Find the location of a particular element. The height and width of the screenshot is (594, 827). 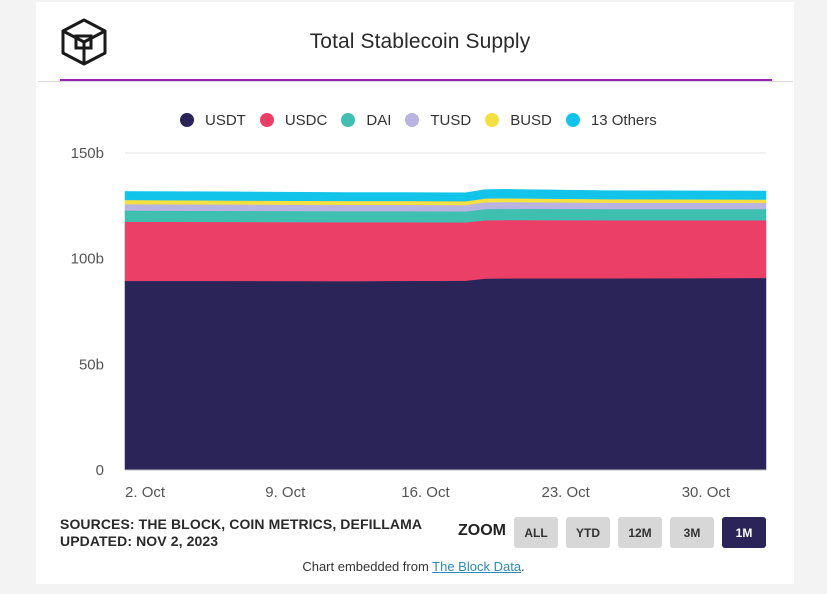

zoom-button-ytd: YTD is located at coordinates (588, 532).